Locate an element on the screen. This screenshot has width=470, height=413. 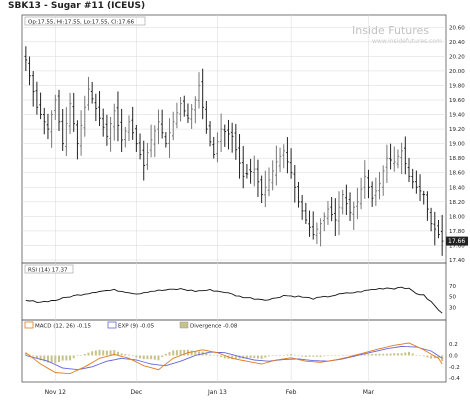
rsi-axis: 70 50 30 is located at coordinates (452, 298).